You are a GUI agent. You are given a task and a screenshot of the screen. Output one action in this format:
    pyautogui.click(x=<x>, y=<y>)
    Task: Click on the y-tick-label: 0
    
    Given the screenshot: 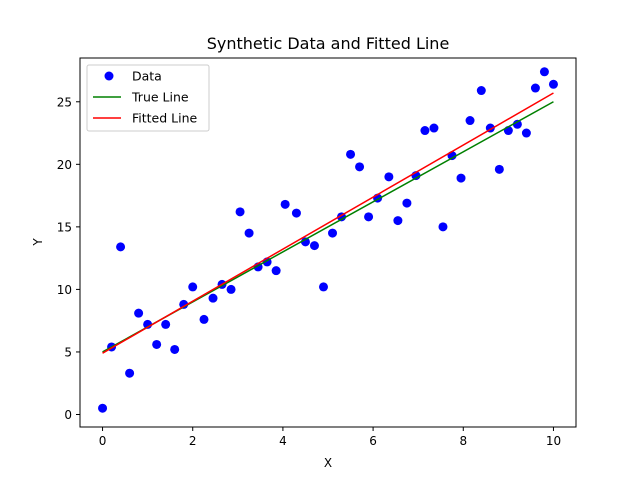 What is the action you would take?
    pyautogui.click(x=68, y=415)
    